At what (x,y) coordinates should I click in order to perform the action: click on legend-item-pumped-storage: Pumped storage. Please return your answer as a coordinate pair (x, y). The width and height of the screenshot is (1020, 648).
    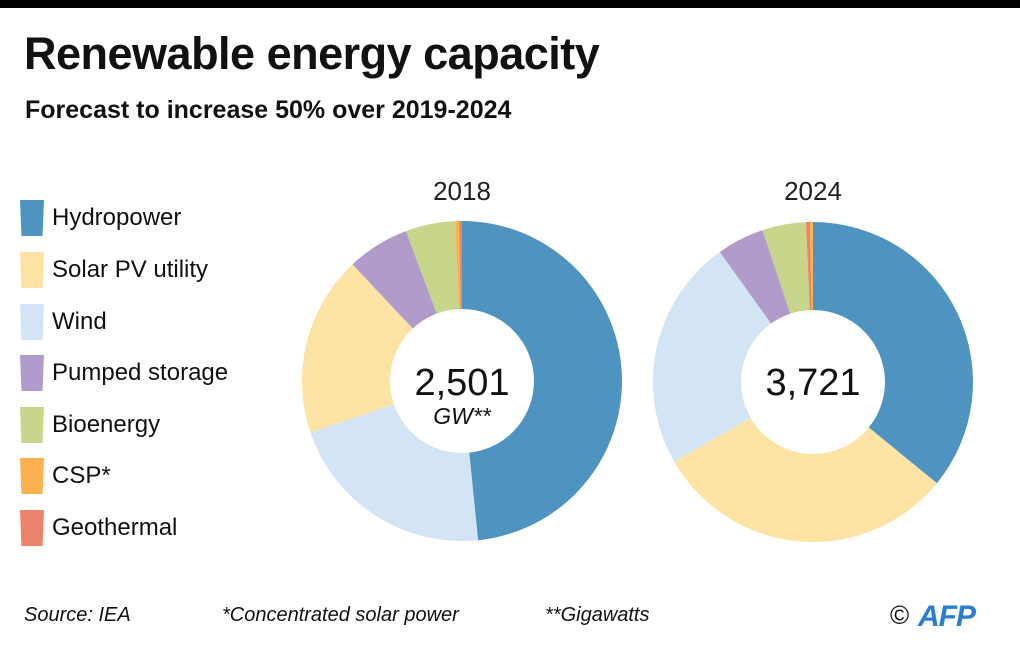
    Looking at the image, I should click on (124, 373).